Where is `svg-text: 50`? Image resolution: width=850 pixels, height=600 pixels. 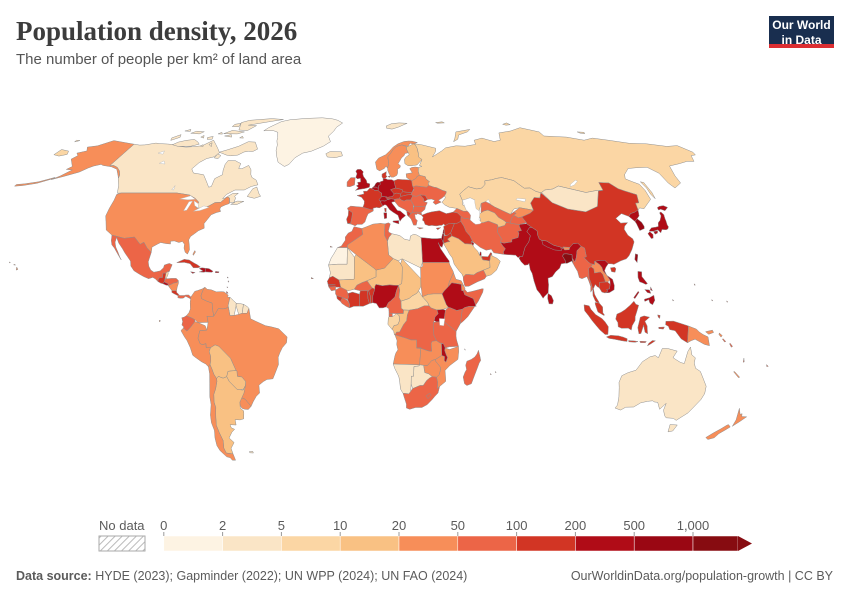
svg-text: 50 is located at coordinates (458, 525).